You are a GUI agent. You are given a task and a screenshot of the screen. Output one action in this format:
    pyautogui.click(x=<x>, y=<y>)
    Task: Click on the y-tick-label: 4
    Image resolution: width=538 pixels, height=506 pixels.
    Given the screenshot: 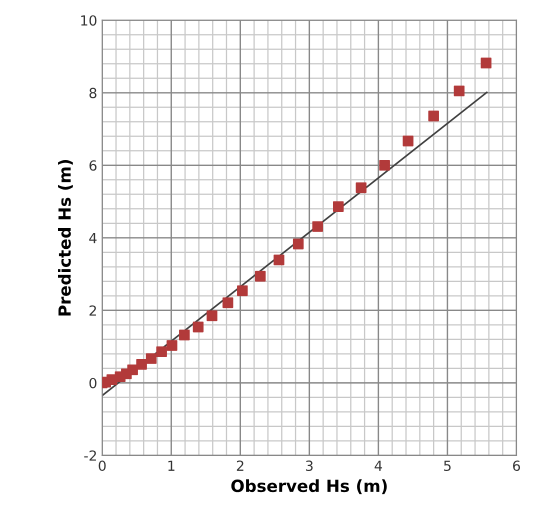 What is the action you would take?
    pyautogui.click(x=93, y=238)
    